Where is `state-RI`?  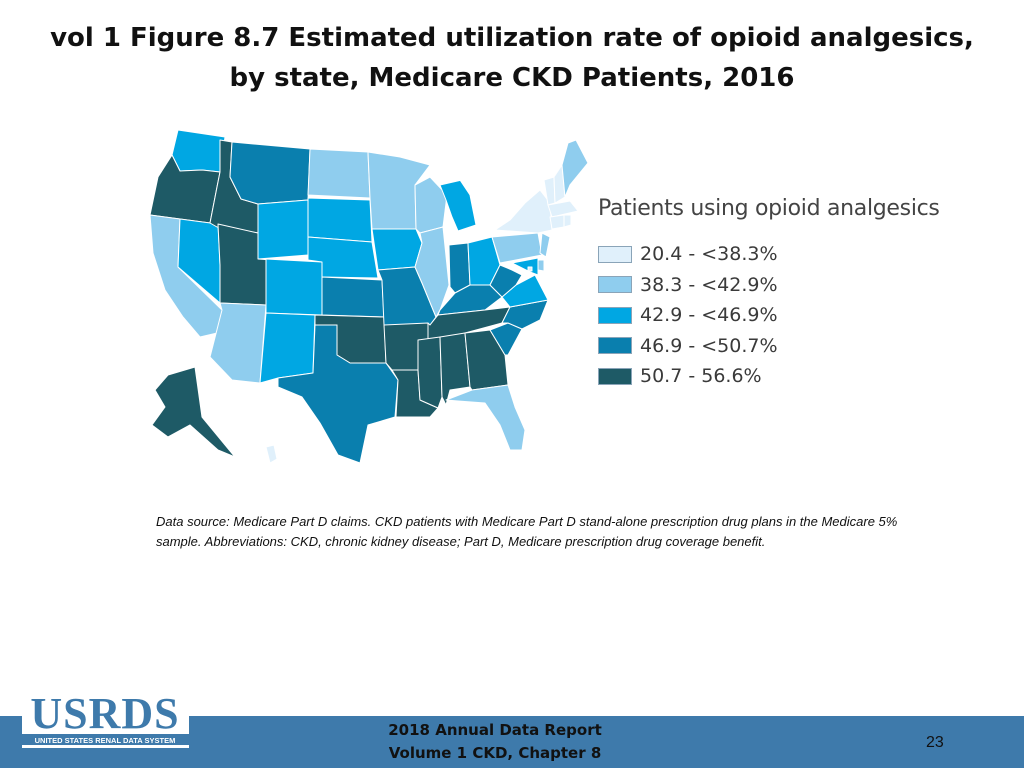 state-RI is located at coordinates (567, 221).